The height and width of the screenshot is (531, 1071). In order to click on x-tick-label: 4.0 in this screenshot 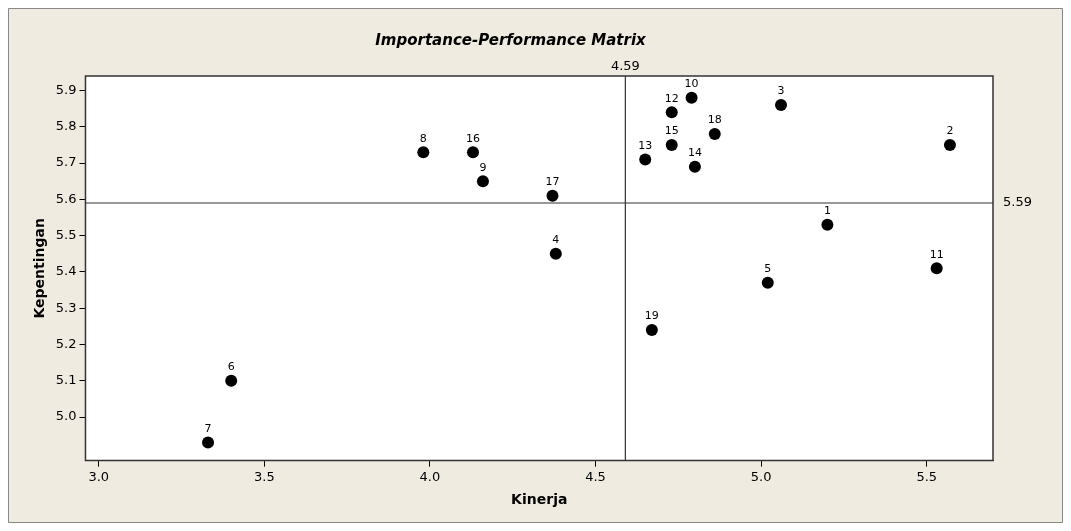, I will do `click(430, 476)`.